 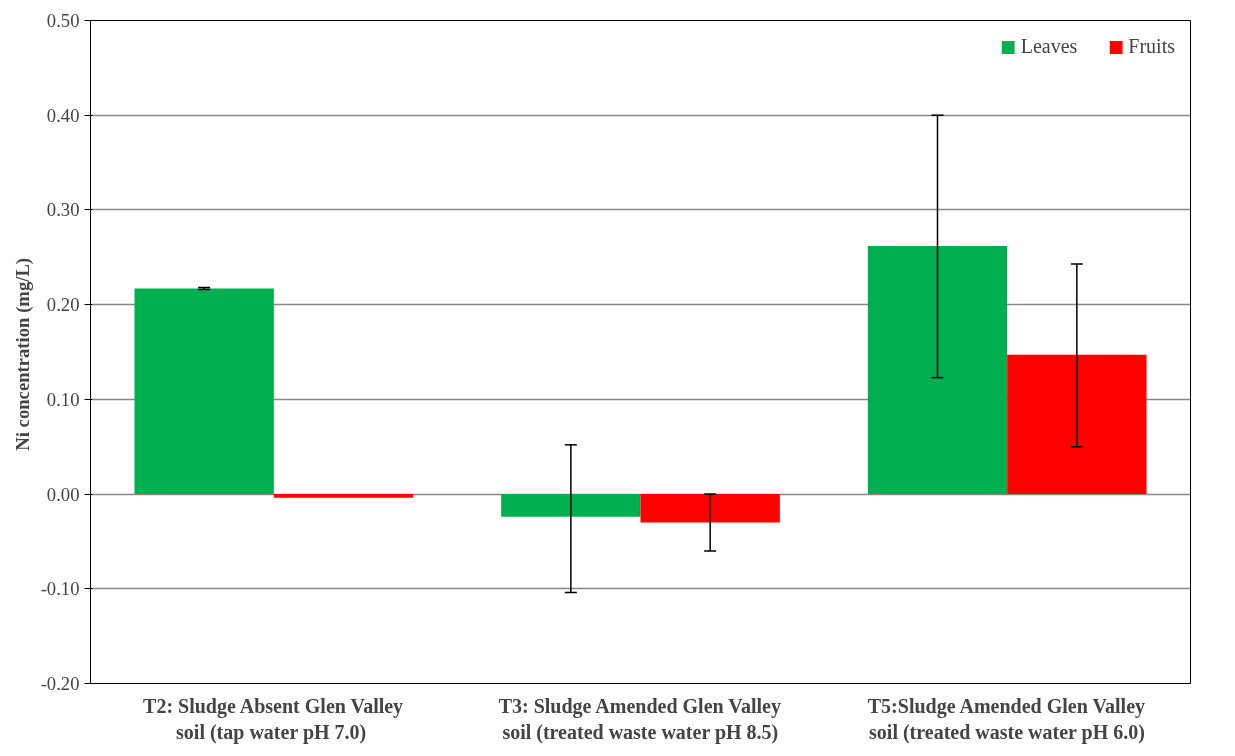 What do you see at coordinates (63, 494) in the screenshot?
I see `y-tick-label: 0.00` at bounding box center [63, 494].